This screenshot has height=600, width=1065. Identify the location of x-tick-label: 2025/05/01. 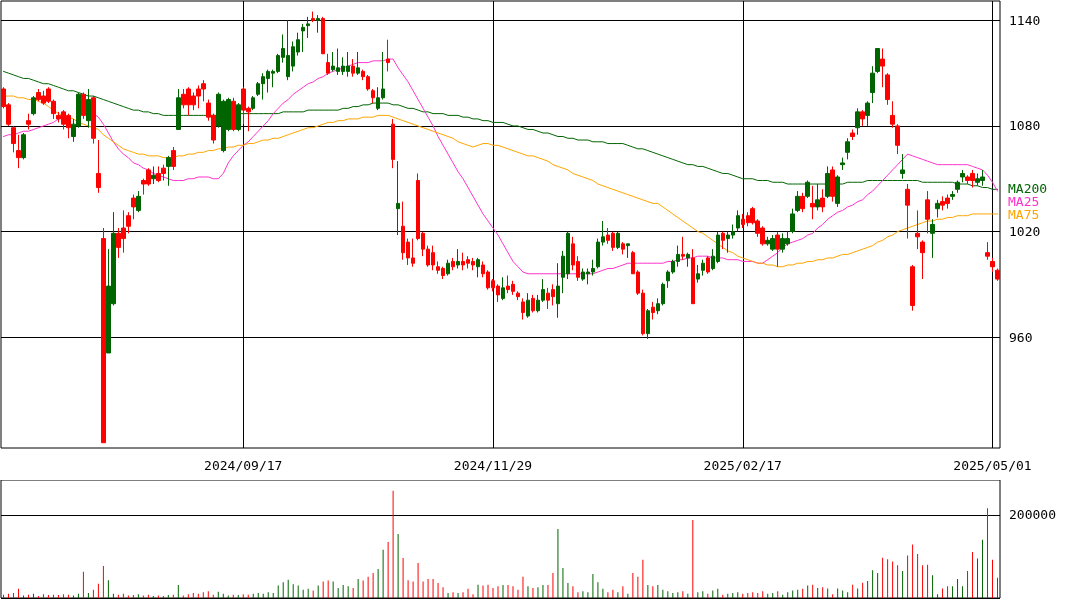
(992, 465).